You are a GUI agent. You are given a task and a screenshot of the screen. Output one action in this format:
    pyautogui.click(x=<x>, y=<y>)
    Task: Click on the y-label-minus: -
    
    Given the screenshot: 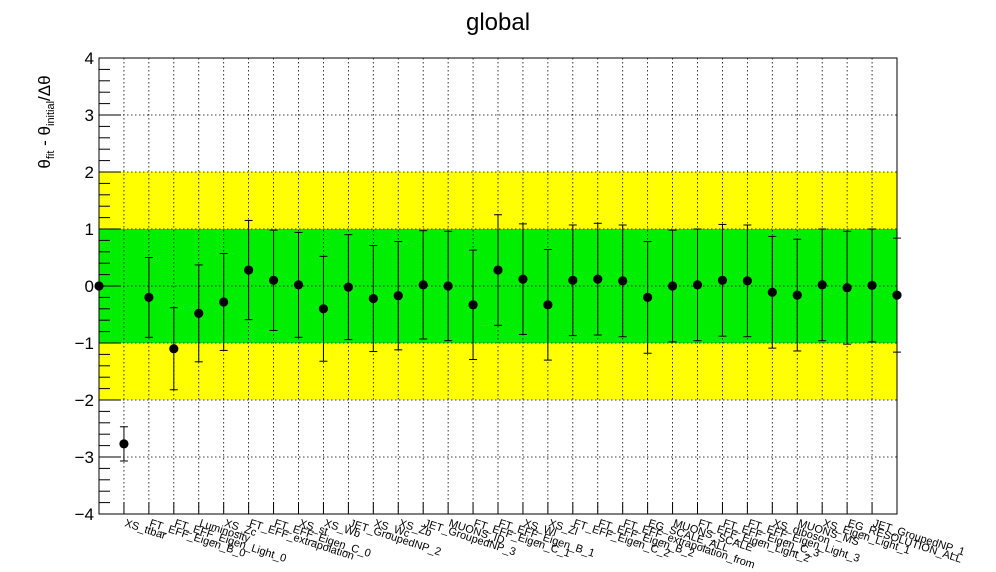 What is the action you would take?
    pyautogui.click(x=44, y=142)
    